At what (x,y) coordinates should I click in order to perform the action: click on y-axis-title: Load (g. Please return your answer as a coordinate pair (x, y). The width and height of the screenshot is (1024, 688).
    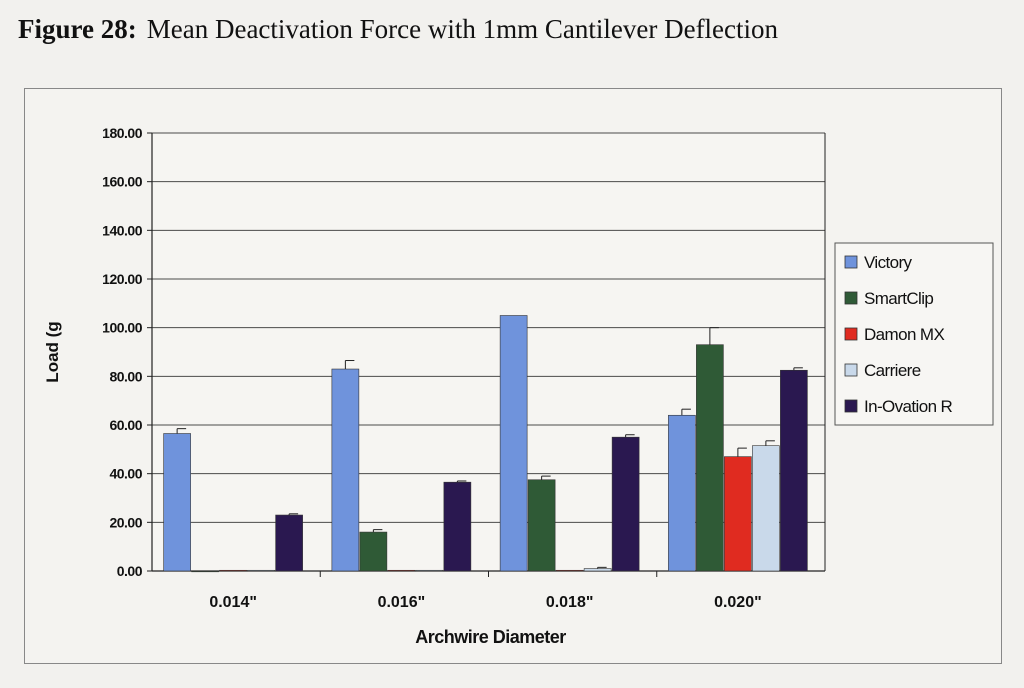
    Looking at the image, I should click on (52, 351).